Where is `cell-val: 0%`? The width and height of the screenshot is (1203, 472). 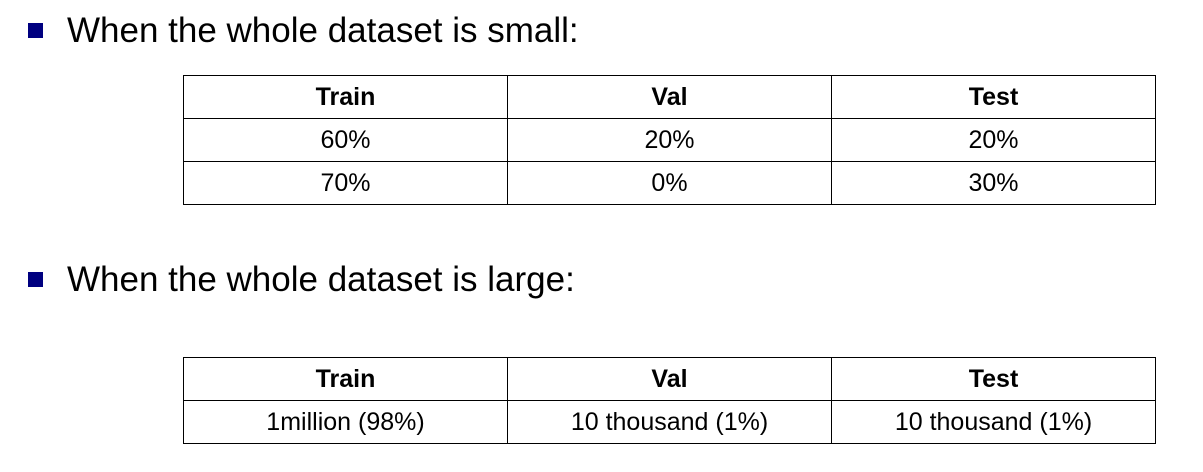
cell-val: 0% is located at coordinates (669, 183).